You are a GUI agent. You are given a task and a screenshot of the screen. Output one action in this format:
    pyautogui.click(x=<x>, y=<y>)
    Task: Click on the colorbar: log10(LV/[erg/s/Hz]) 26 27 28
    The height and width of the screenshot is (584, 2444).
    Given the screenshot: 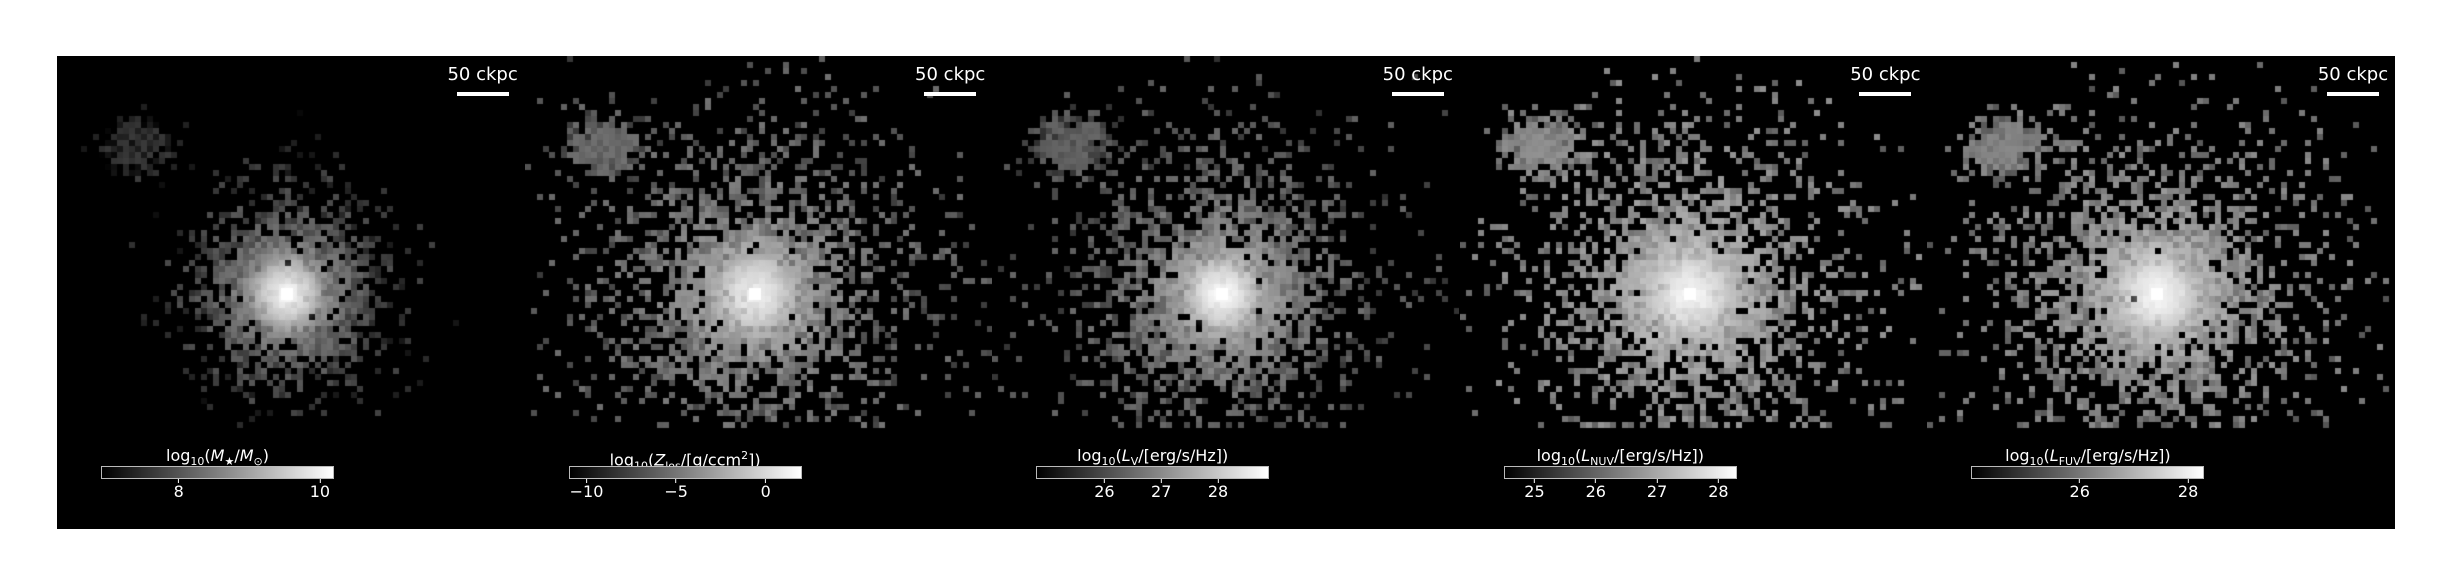 What is the action you would take?
    pyautogui.click(x=1153, y=474)
    